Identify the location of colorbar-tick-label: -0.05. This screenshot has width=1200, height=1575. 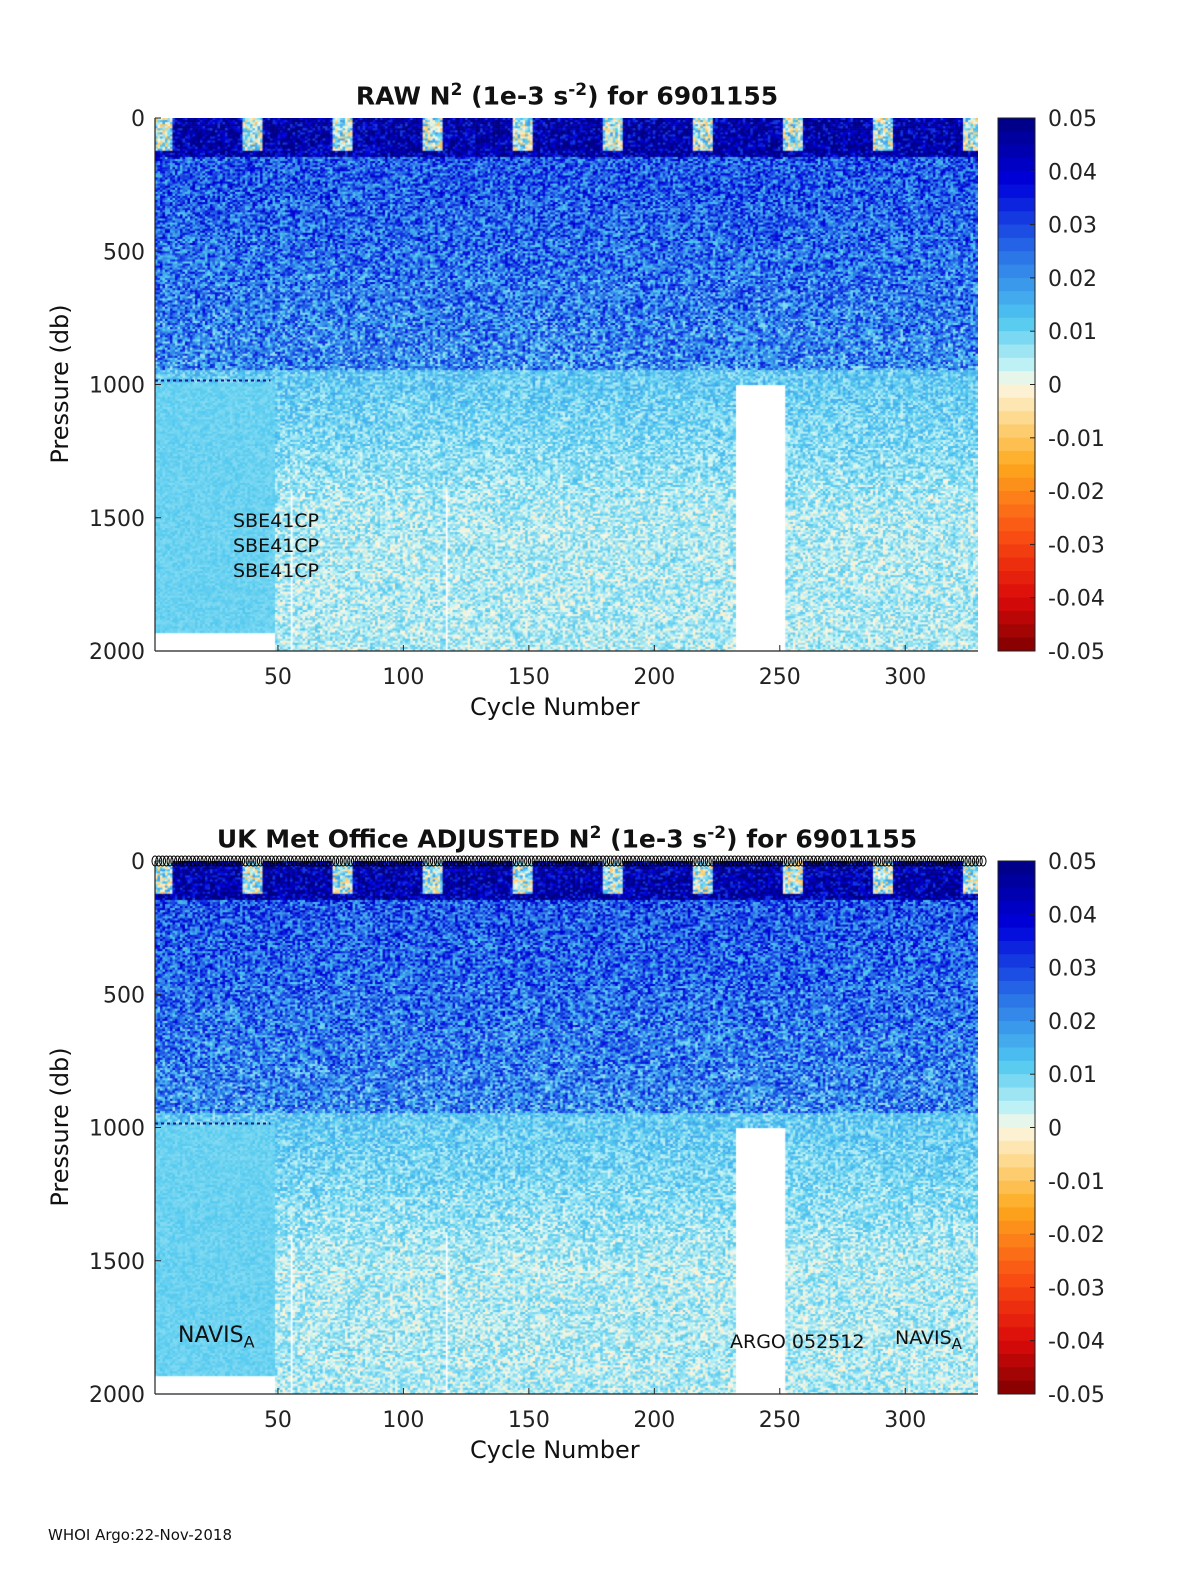
(1076, 652).